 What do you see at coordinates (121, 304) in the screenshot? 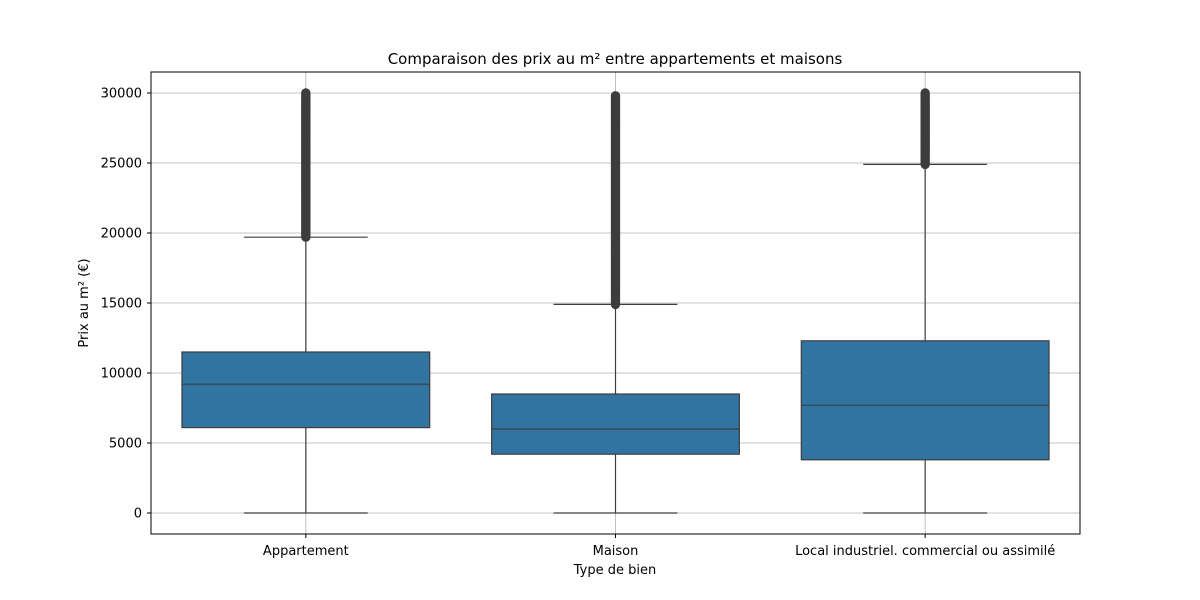
I see `y-tick-label: 15000` at bounding box center [121, 304].